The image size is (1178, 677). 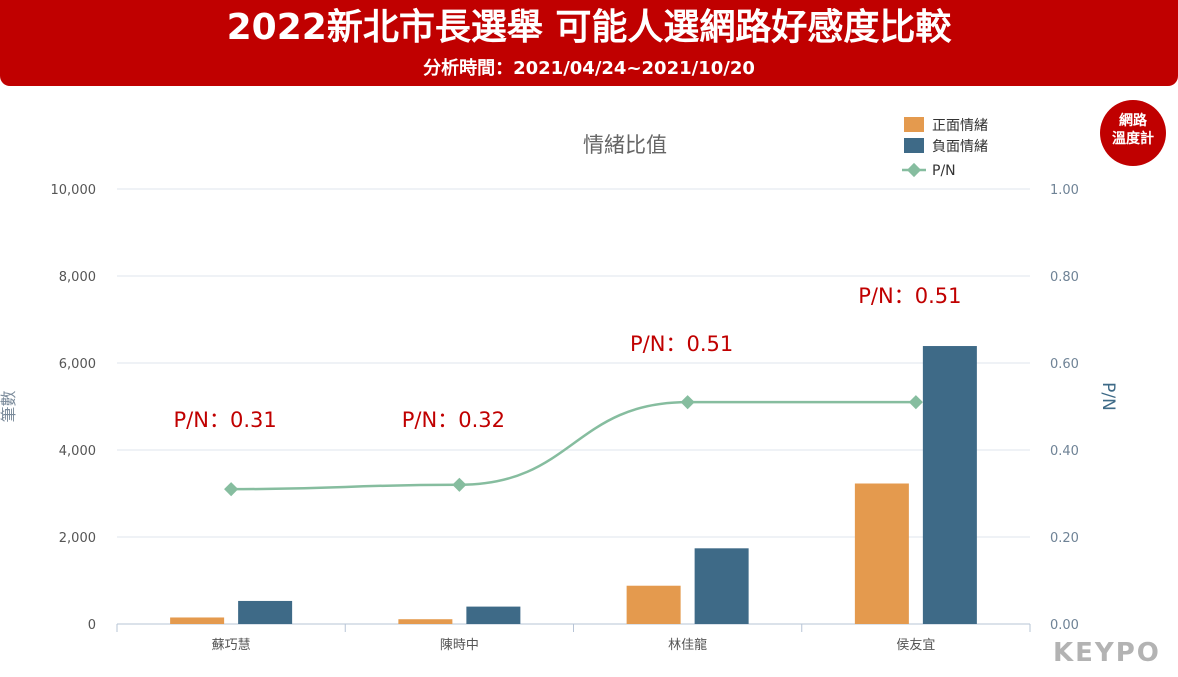 I want to click on y2-tick-label: 0.00, so click(x=1064, y=625).